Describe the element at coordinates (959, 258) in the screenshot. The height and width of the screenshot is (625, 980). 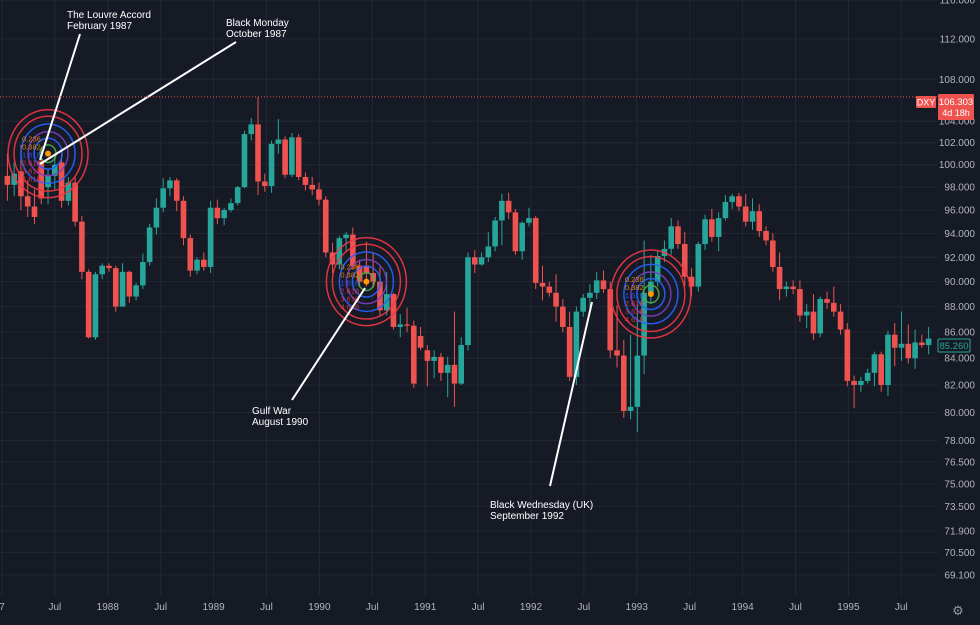
I see `y-tick-label: 92.000` at that location.